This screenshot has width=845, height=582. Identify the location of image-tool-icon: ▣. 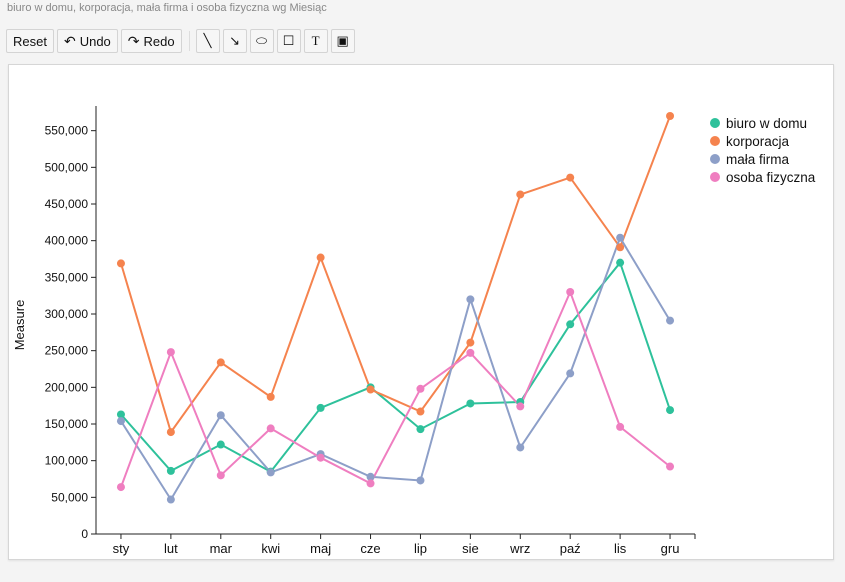
(342, 40).